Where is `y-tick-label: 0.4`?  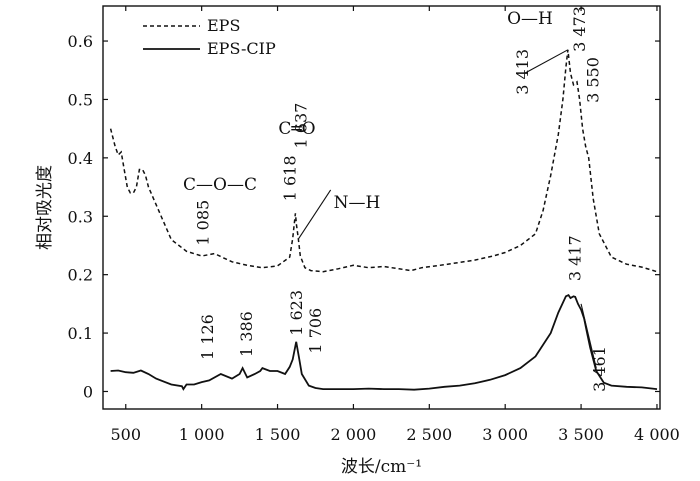 y-tick-label: 0.4 is located at coordinates (80, 158).